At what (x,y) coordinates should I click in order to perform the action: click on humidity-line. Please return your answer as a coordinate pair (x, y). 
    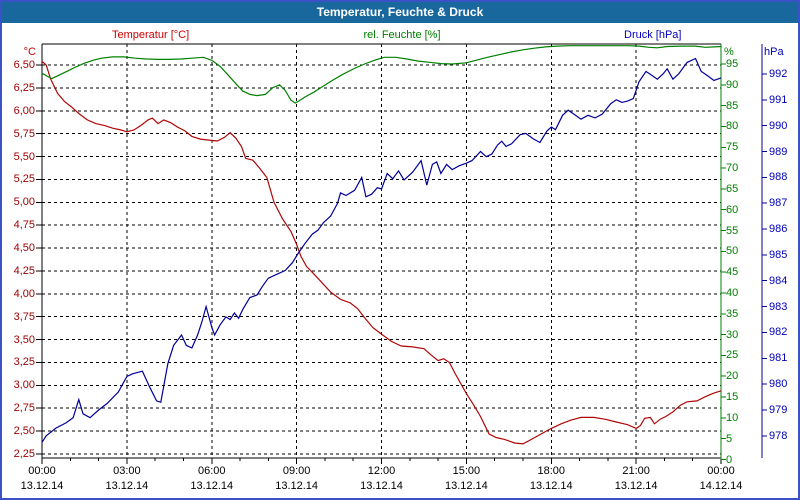
    Looking at the image, I should click on (381, 74).